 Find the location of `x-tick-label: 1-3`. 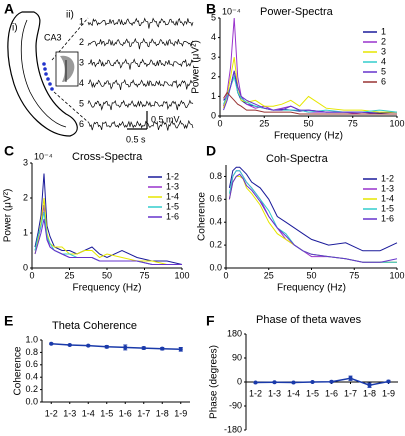

x-tick-label: 1-3 is located at coordinates (274, 393).